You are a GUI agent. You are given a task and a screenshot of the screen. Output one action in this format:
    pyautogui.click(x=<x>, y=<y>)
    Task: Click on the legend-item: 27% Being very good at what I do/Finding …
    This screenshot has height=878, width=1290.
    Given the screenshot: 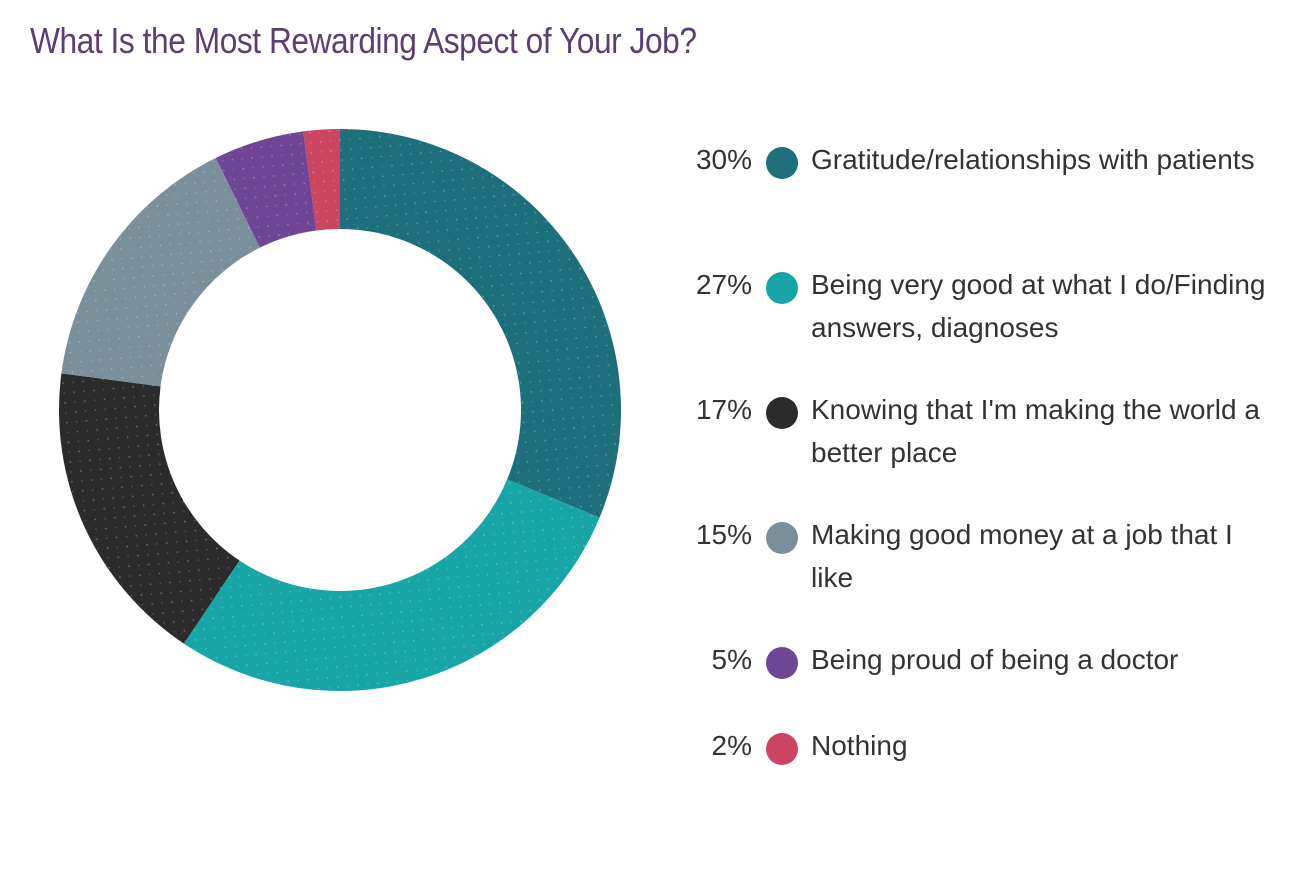 What is the action you would take?
    pyautogui.click(x=980, y=313)
    